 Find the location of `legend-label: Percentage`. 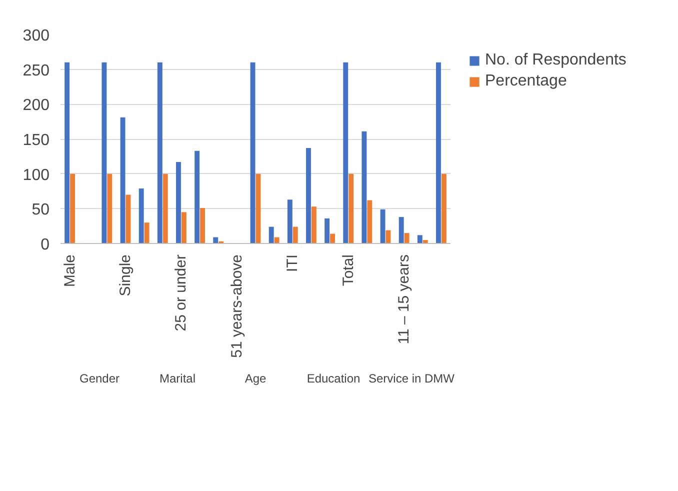

legend-label: Percentage is located at coordinates (526, 81).